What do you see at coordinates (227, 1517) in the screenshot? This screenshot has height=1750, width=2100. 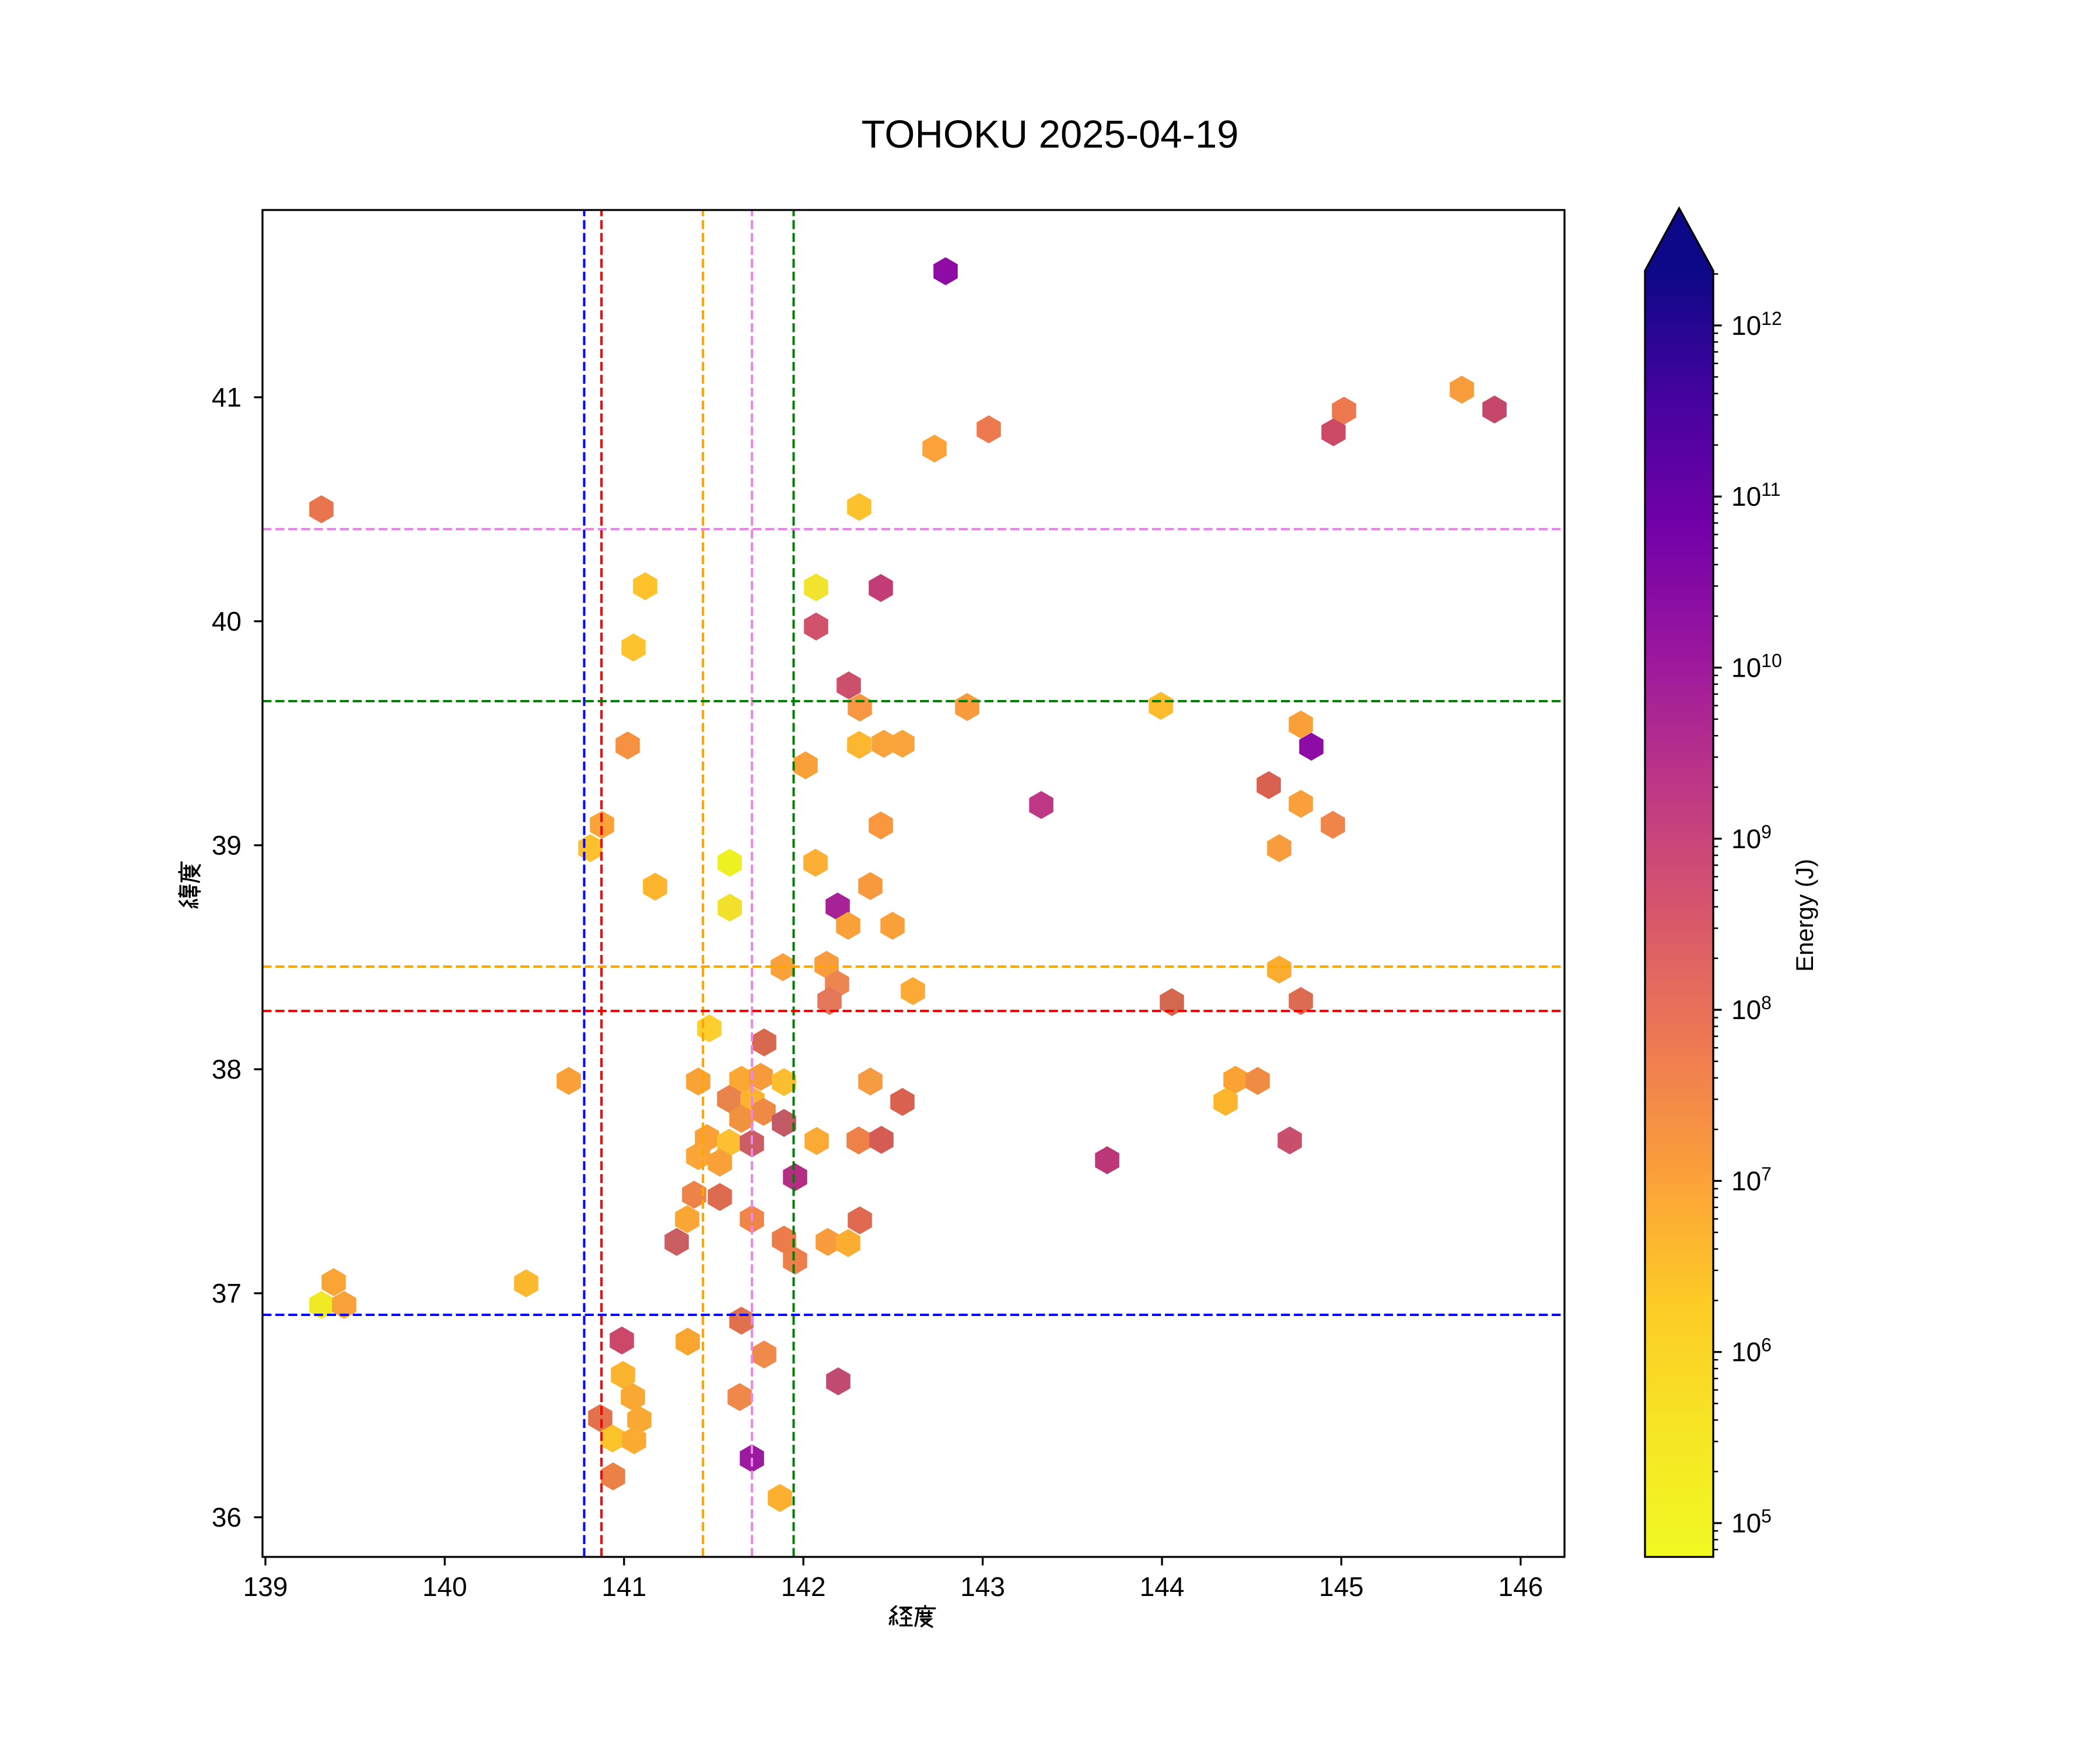 I see `svg-text: 36` at bounding box center [227, 1517].